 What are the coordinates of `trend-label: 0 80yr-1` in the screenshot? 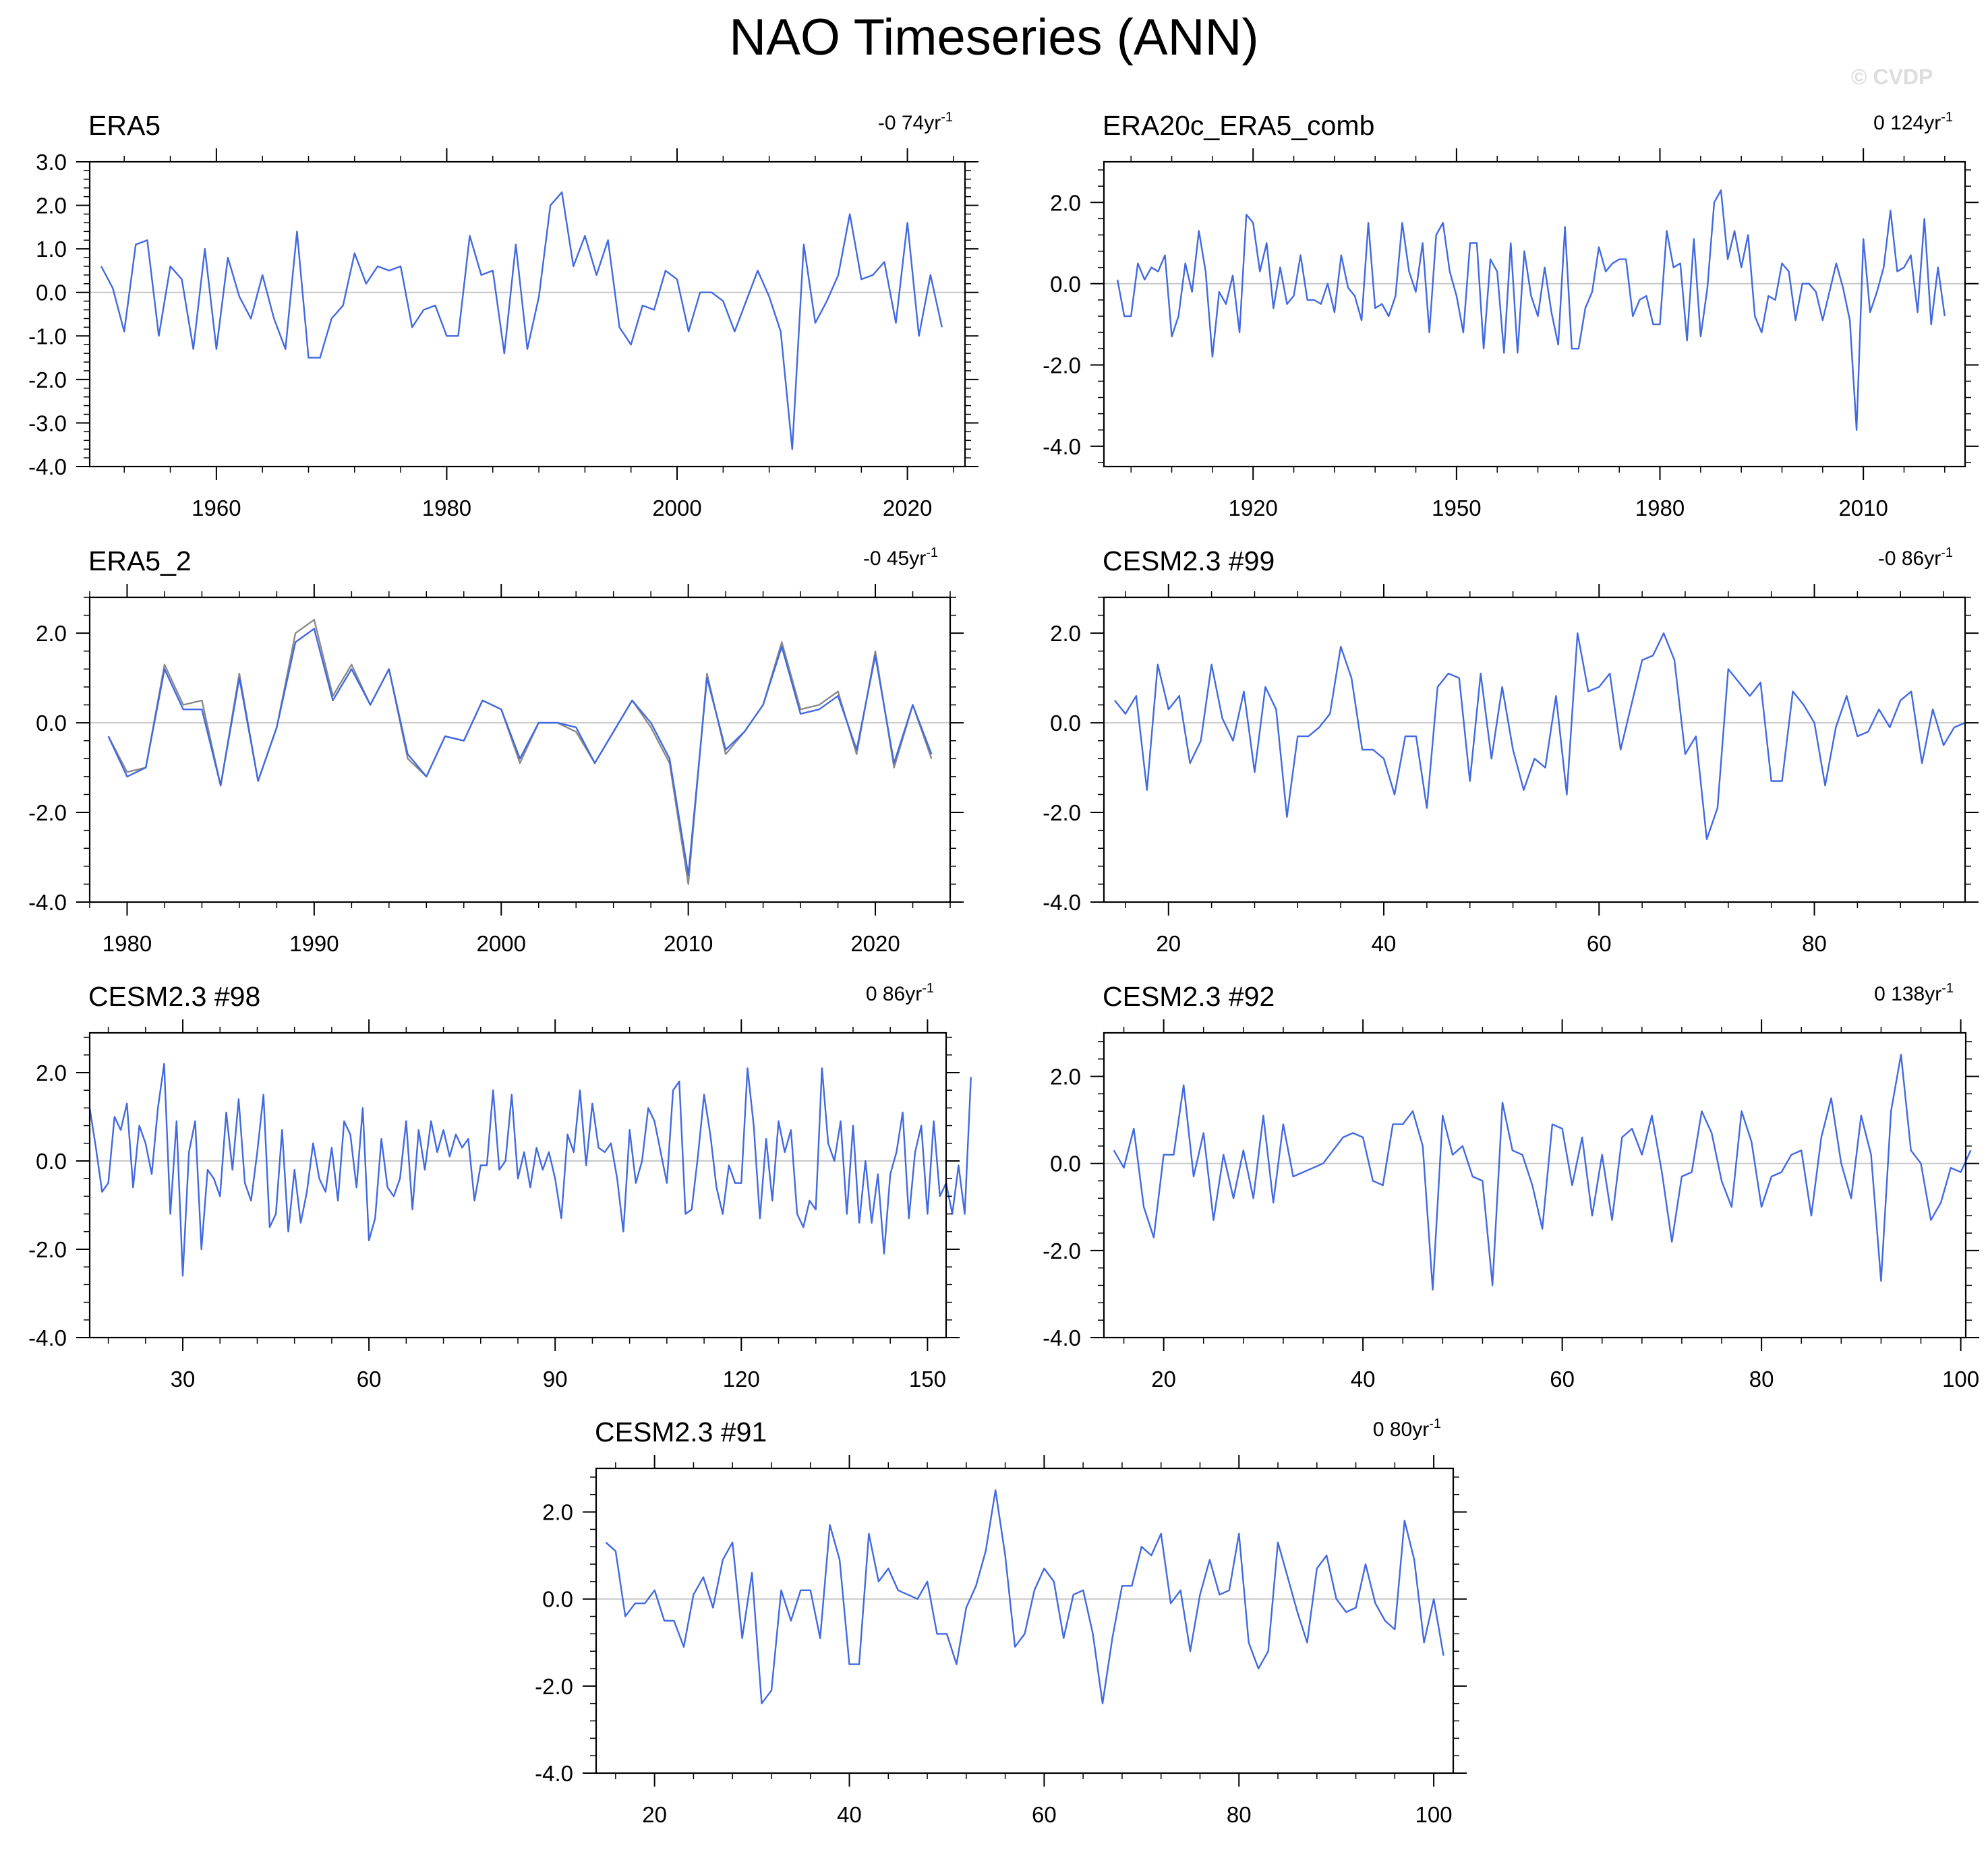 It's located at (1407, 1428).